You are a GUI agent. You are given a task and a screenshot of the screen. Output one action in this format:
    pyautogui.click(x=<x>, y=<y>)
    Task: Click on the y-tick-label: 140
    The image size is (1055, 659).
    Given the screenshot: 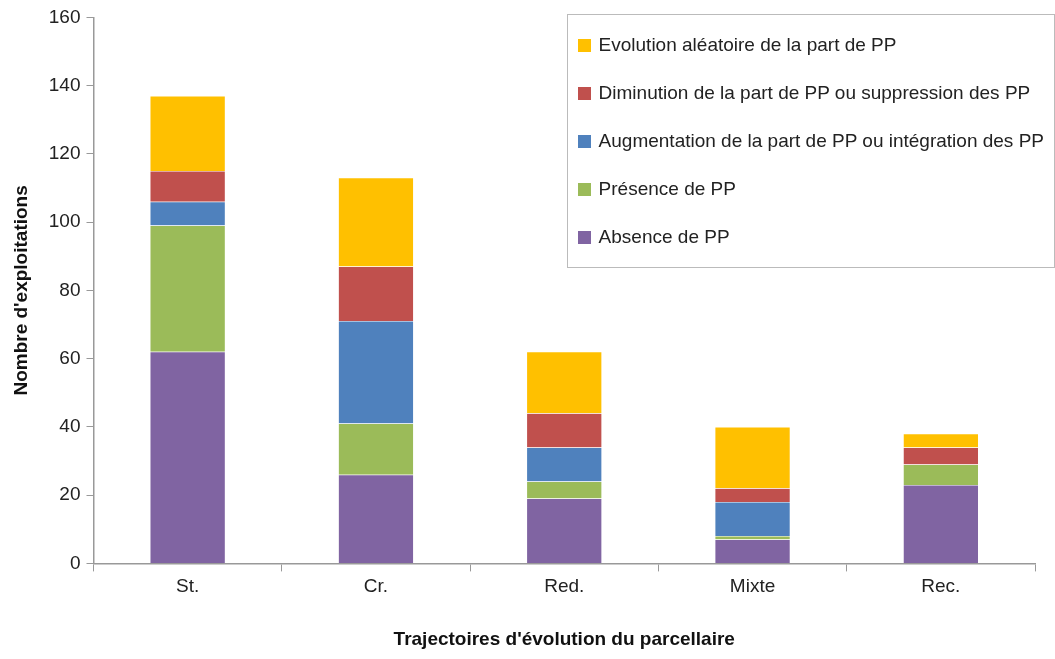 What is the action you would take?
    pyautogui.click(x=64, y=84)
    